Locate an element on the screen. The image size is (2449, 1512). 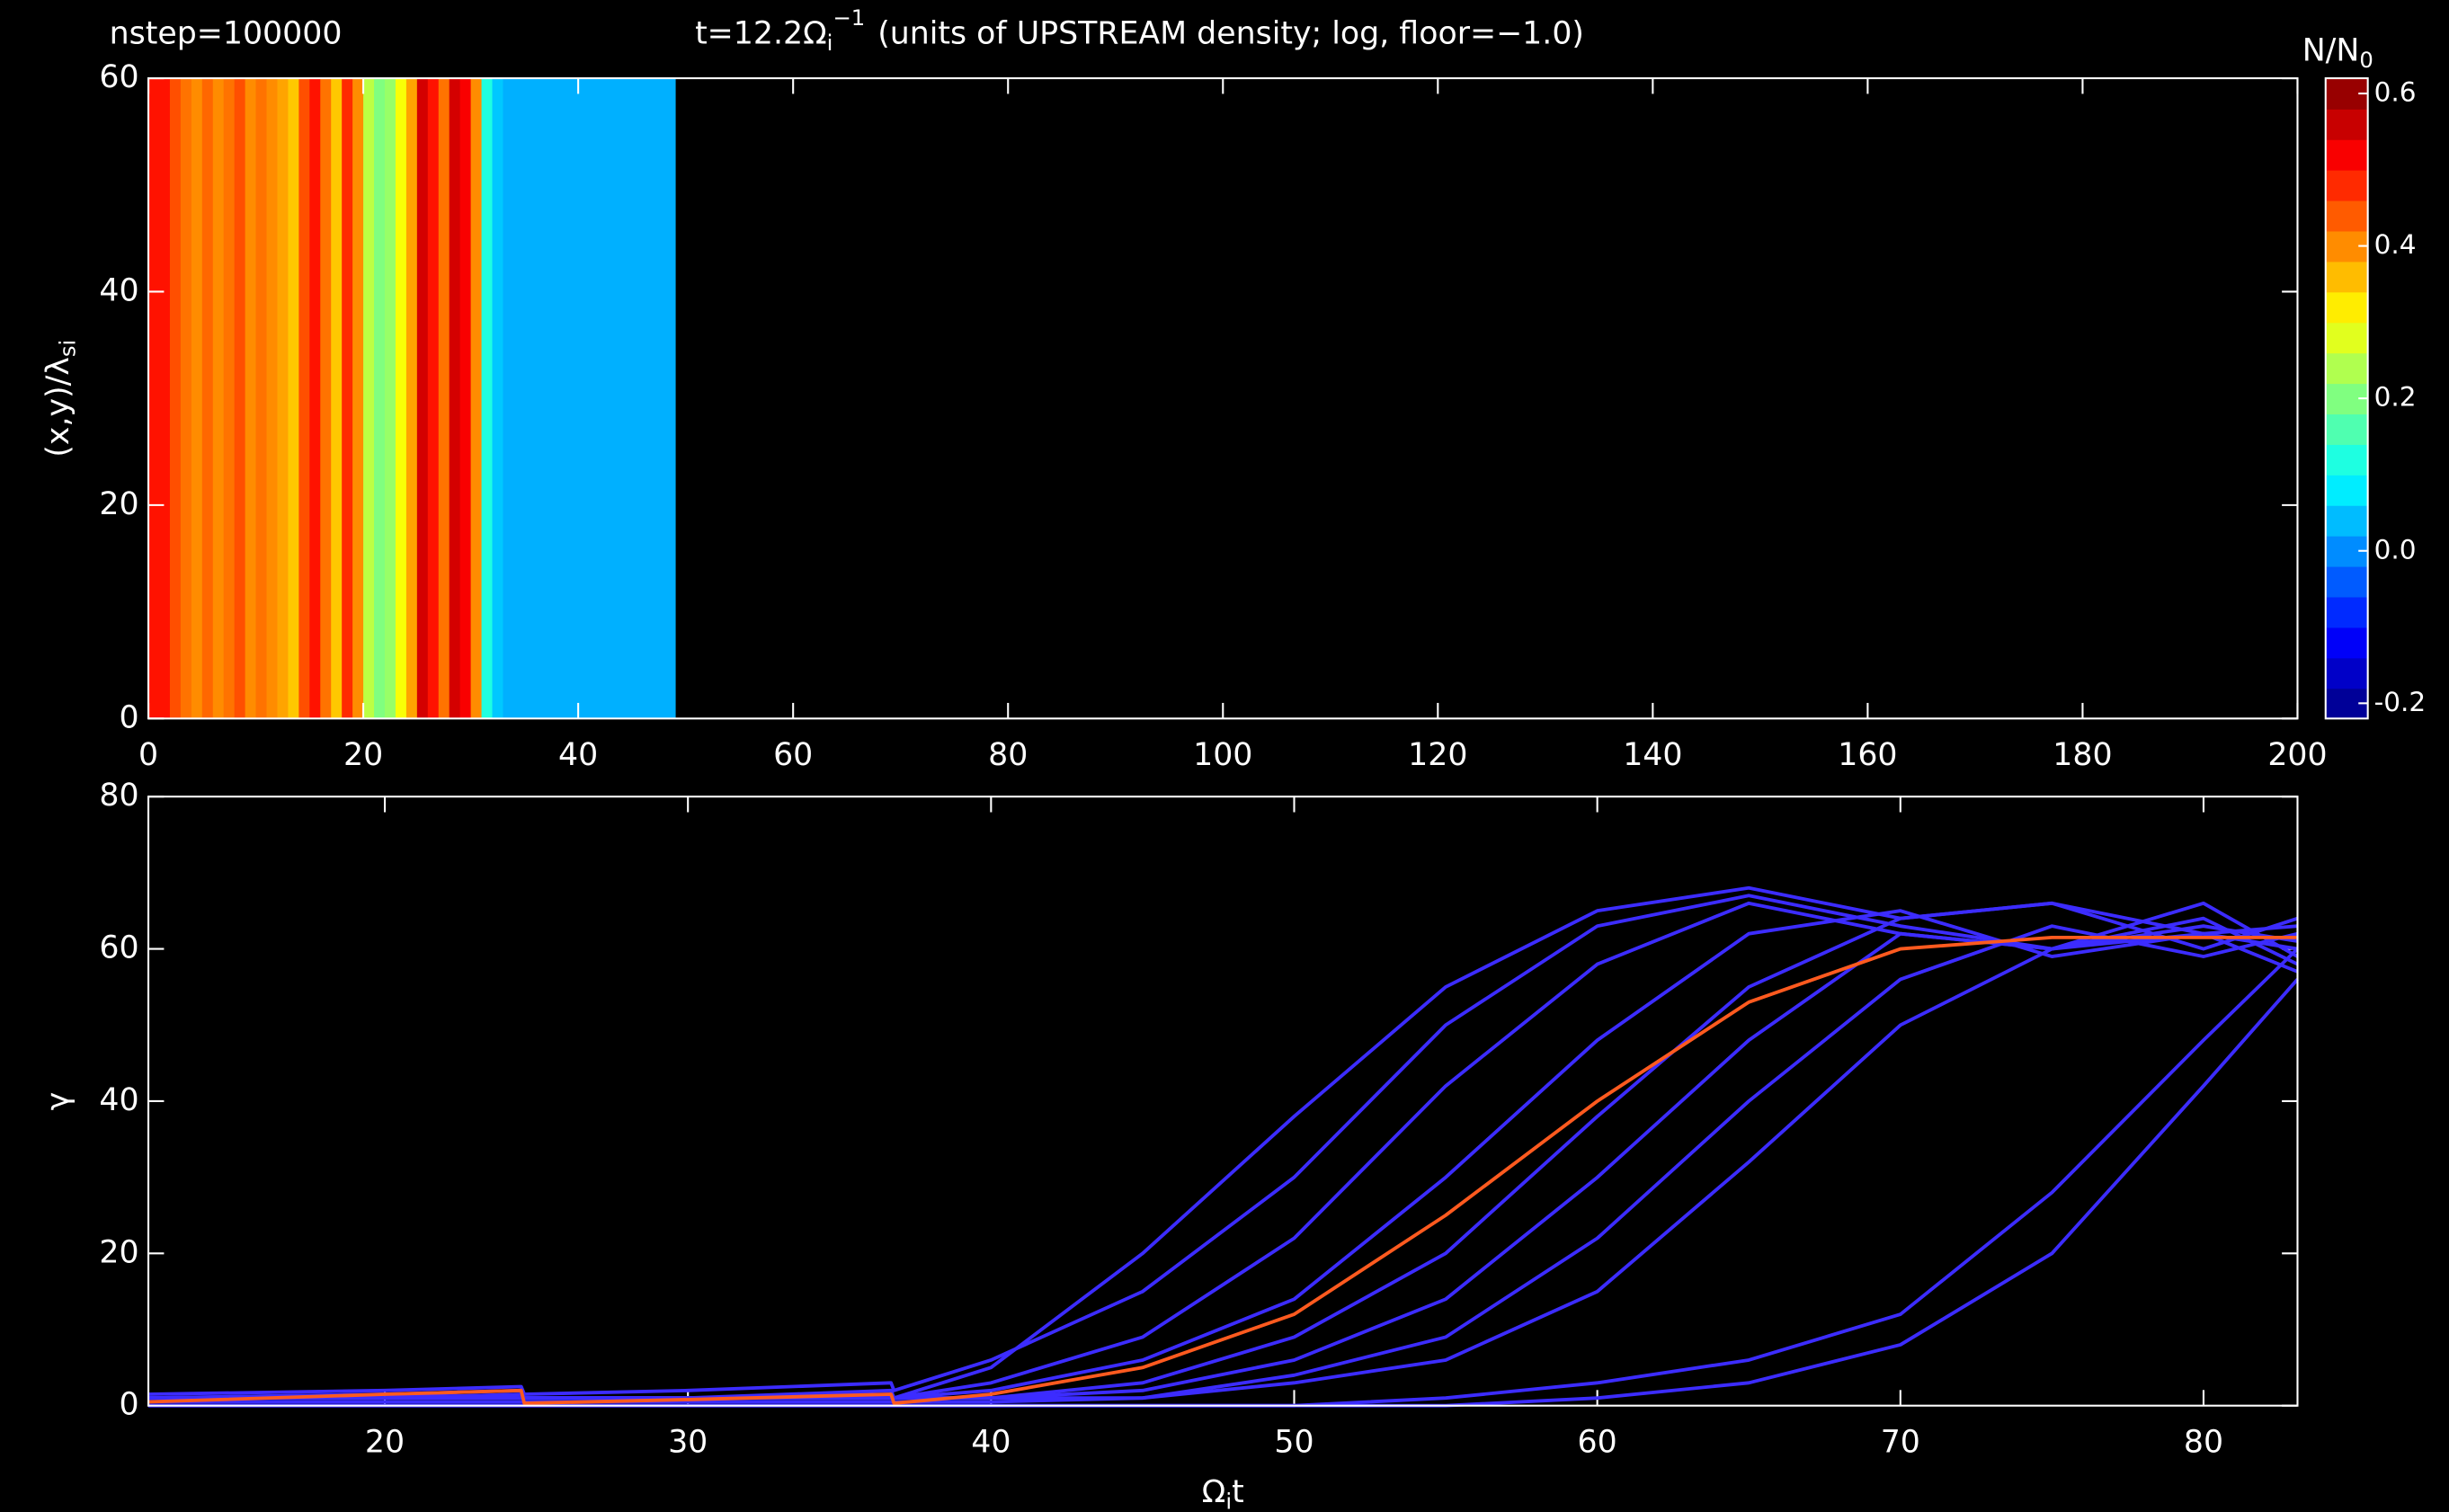
title-text: t=12.2Ω is located at coordinates (761, 33).